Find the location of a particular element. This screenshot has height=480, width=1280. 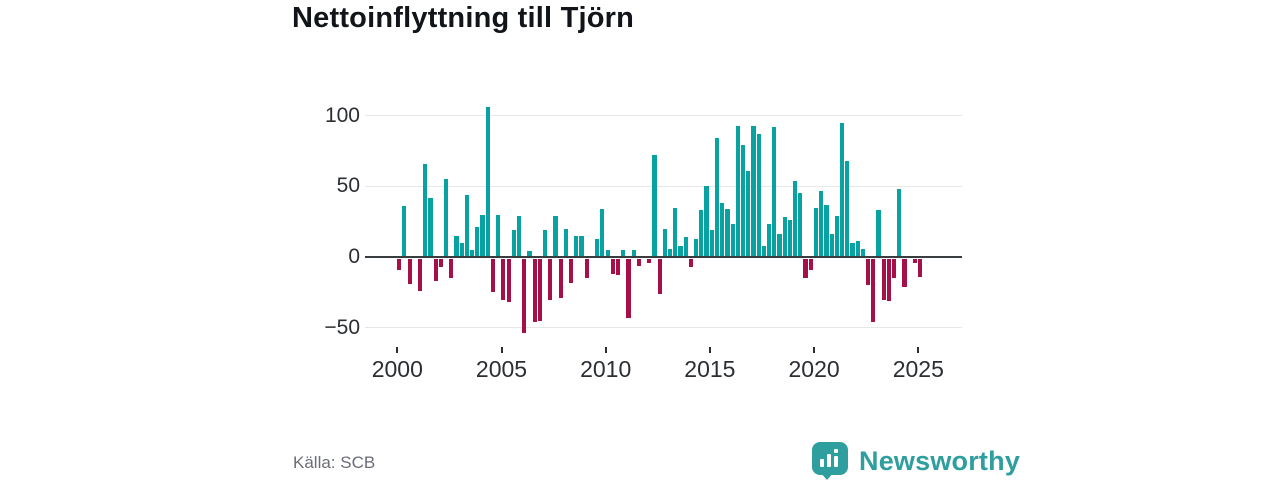

x-axis-tick-label: 2020 is located at coordinates (814, 369).